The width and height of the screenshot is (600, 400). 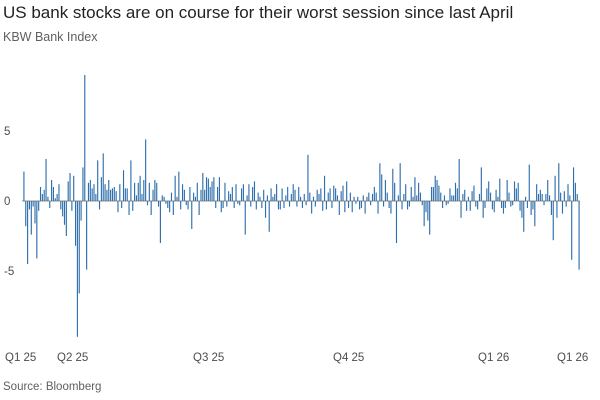 I want to click on y-tick-label: 0, so click(x=7, y=202).